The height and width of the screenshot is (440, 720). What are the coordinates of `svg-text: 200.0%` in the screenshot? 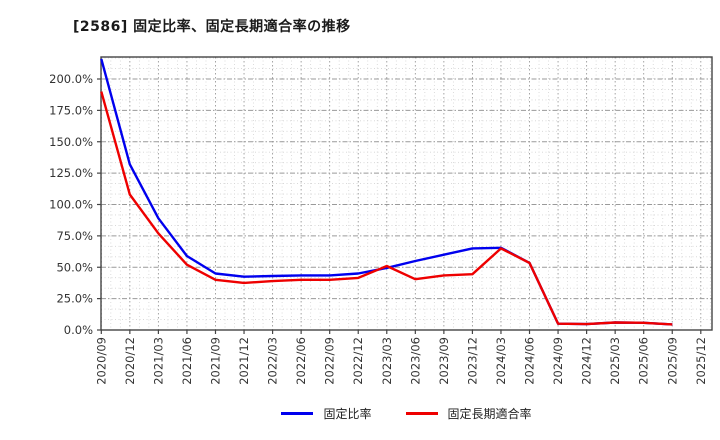 It's located at (71, 79).